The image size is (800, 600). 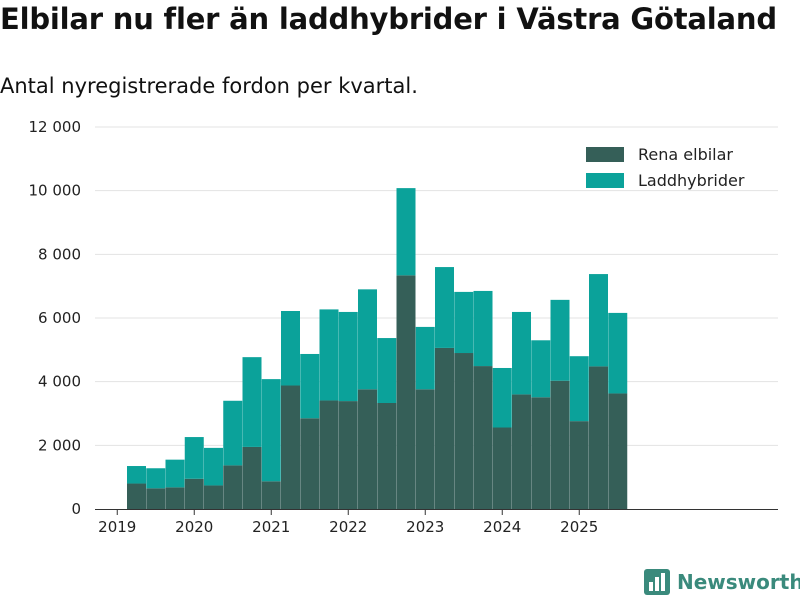 What do you see at coordinates (348, 527) in the screenshot?
I see `x-tick-label: 2022` at bounding box center [348, 527].